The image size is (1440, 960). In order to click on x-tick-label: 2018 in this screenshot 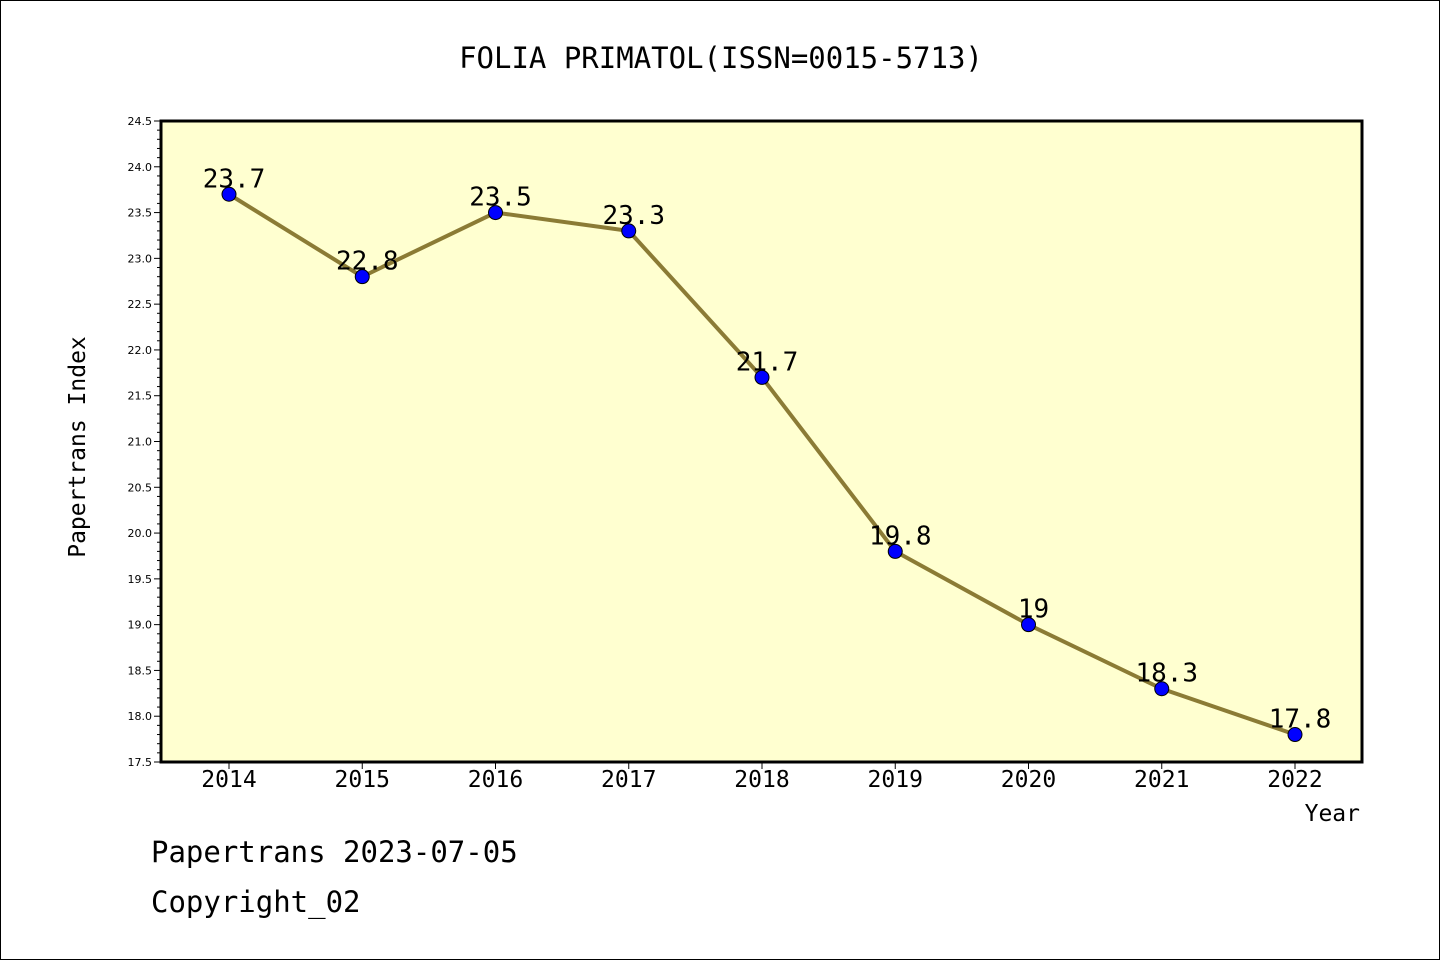, I will do `click(761, 780)`.